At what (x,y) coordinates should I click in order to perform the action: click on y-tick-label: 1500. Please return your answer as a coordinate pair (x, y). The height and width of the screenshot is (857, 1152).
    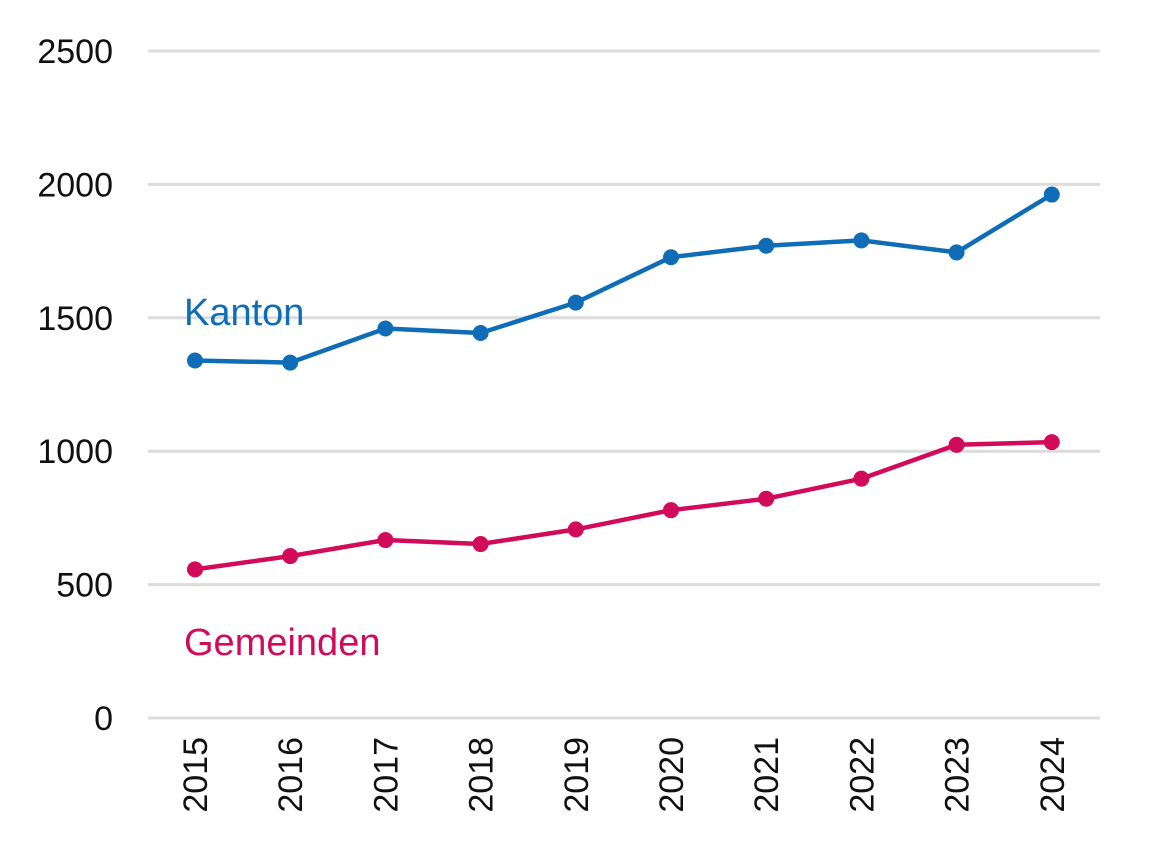
    Looking at the image, I should click on (75, 319).